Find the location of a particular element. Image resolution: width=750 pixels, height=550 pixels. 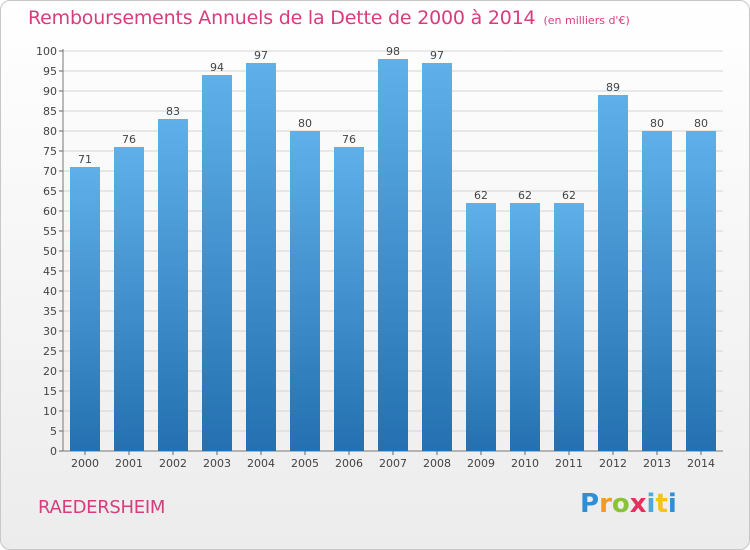

y-tick-label: 5 is located at coordinates (53, 431).